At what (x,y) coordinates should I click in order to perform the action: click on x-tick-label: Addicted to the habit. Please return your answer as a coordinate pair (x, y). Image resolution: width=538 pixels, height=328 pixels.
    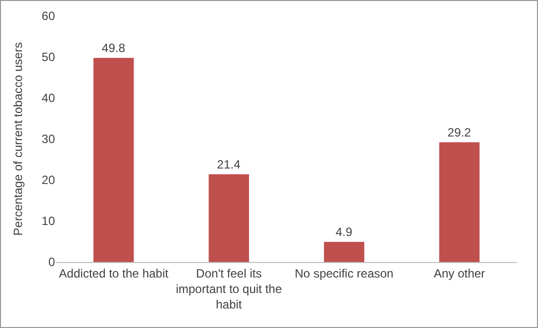
    Looking at the image, I should click on (113, 273).